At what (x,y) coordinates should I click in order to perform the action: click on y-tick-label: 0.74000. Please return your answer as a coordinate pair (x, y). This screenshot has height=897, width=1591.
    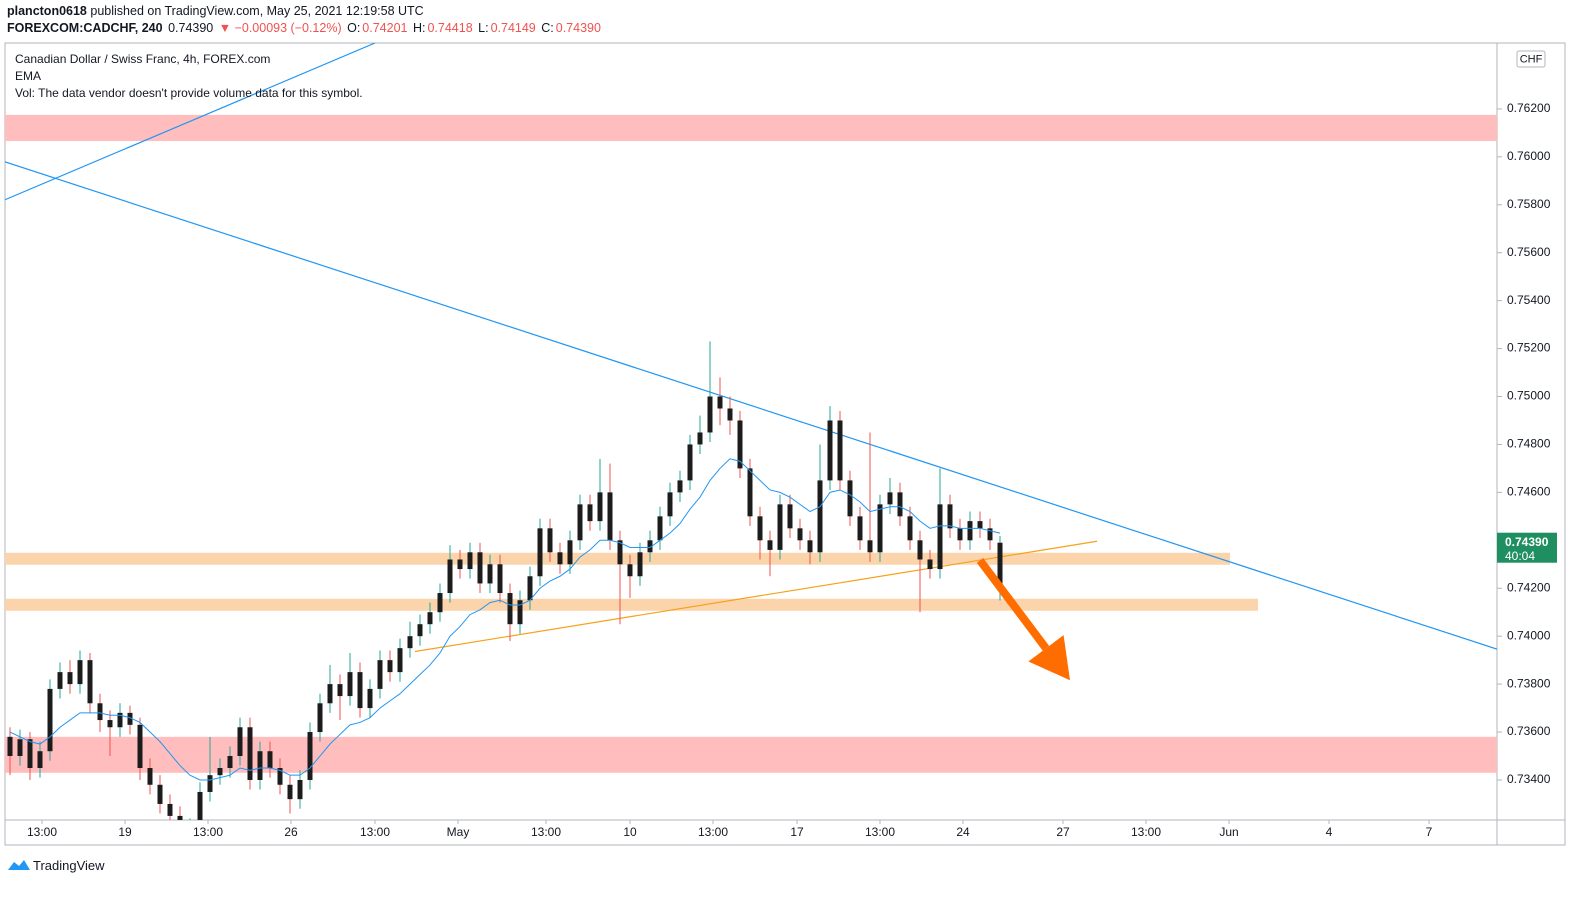
    Looking at the image, I should click on (1529, 635).